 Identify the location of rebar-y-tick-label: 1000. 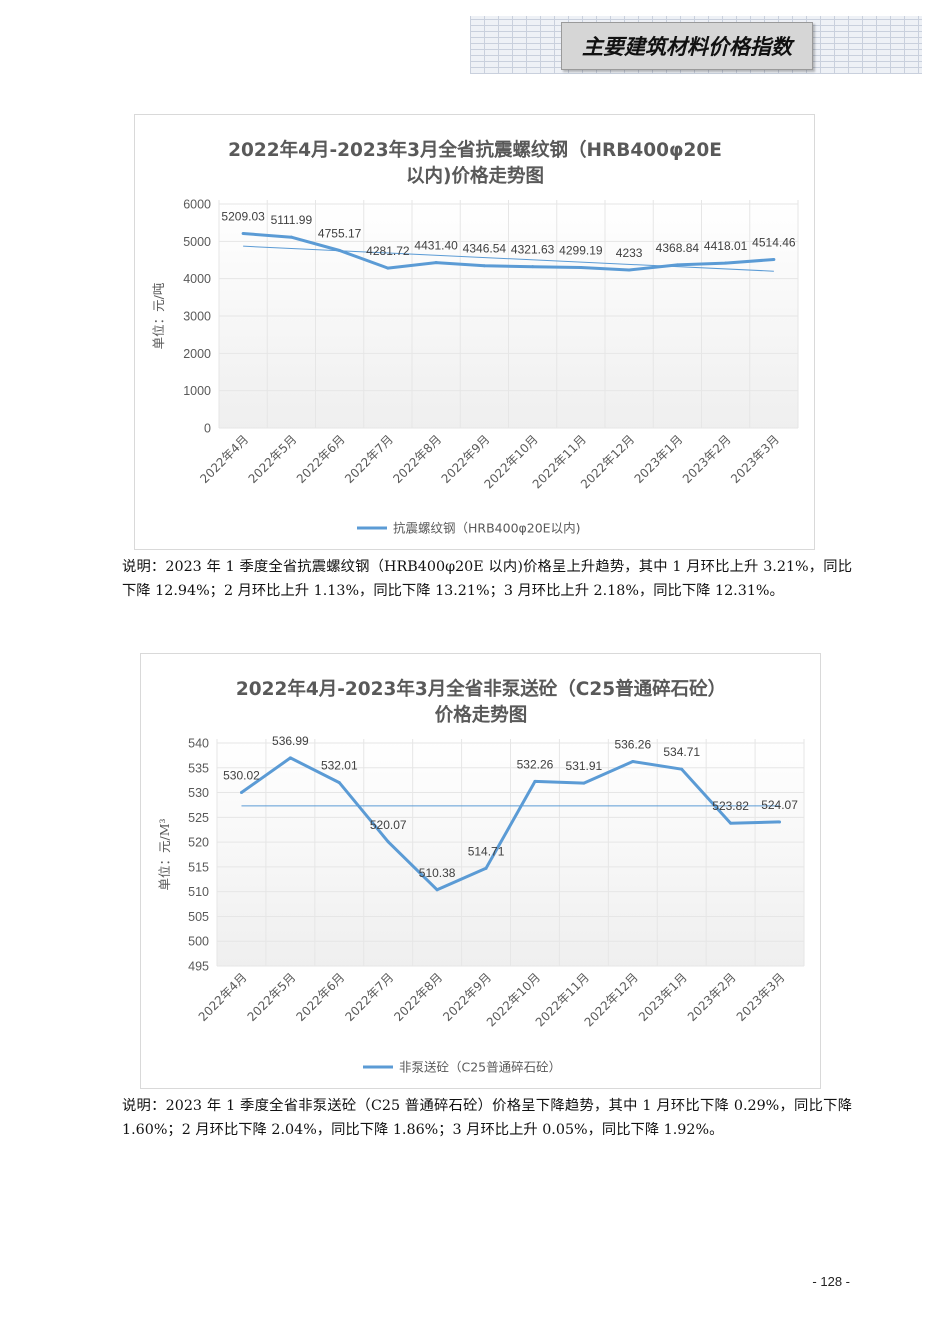
(197, 391).